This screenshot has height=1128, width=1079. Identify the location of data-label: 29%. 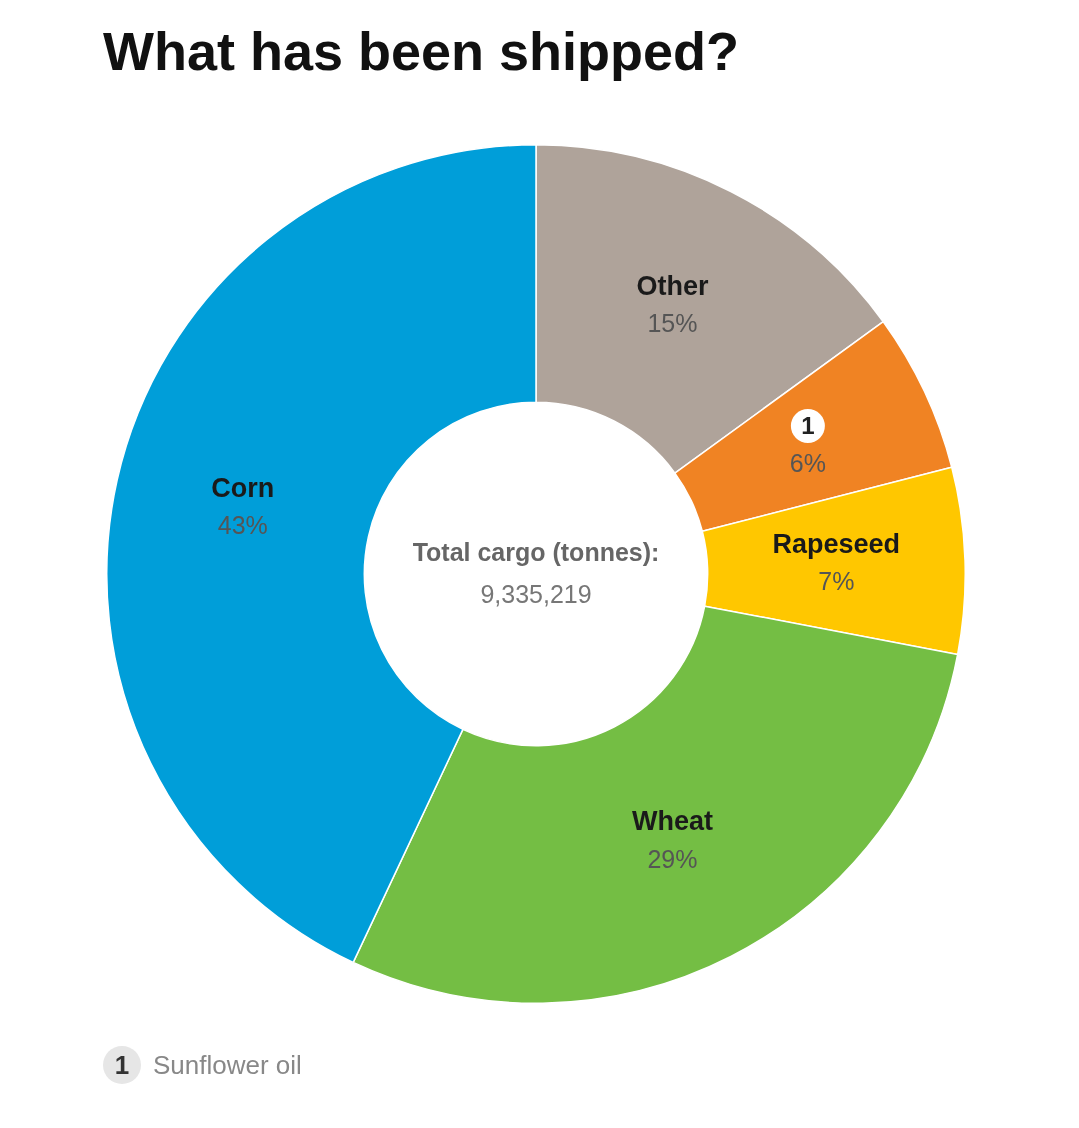
(672, 858).